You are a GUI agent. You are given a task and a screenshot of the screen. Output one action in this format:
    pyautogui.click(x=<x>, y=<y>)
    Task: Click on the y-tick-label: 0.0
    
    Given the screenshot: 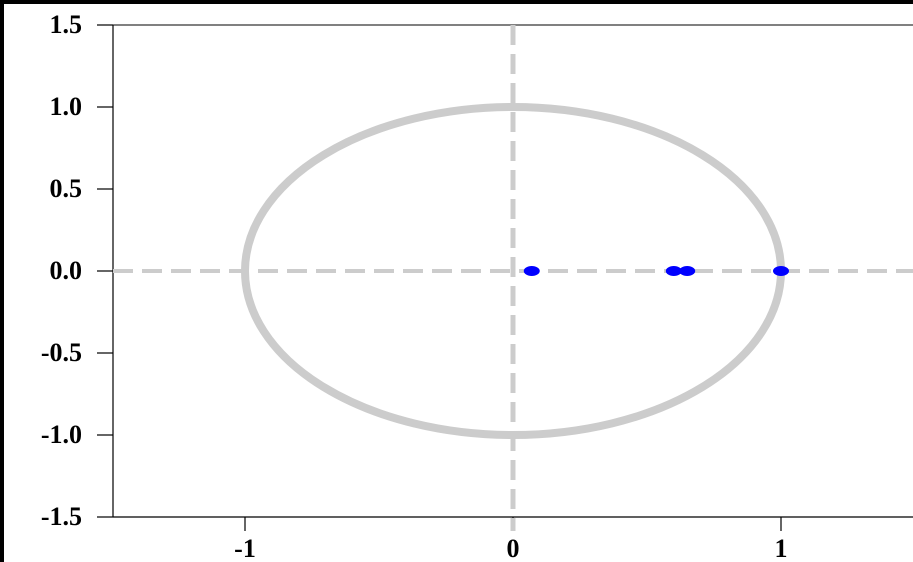 What is the action you would take?
    pyautogui.click(x=66, y=270)
    